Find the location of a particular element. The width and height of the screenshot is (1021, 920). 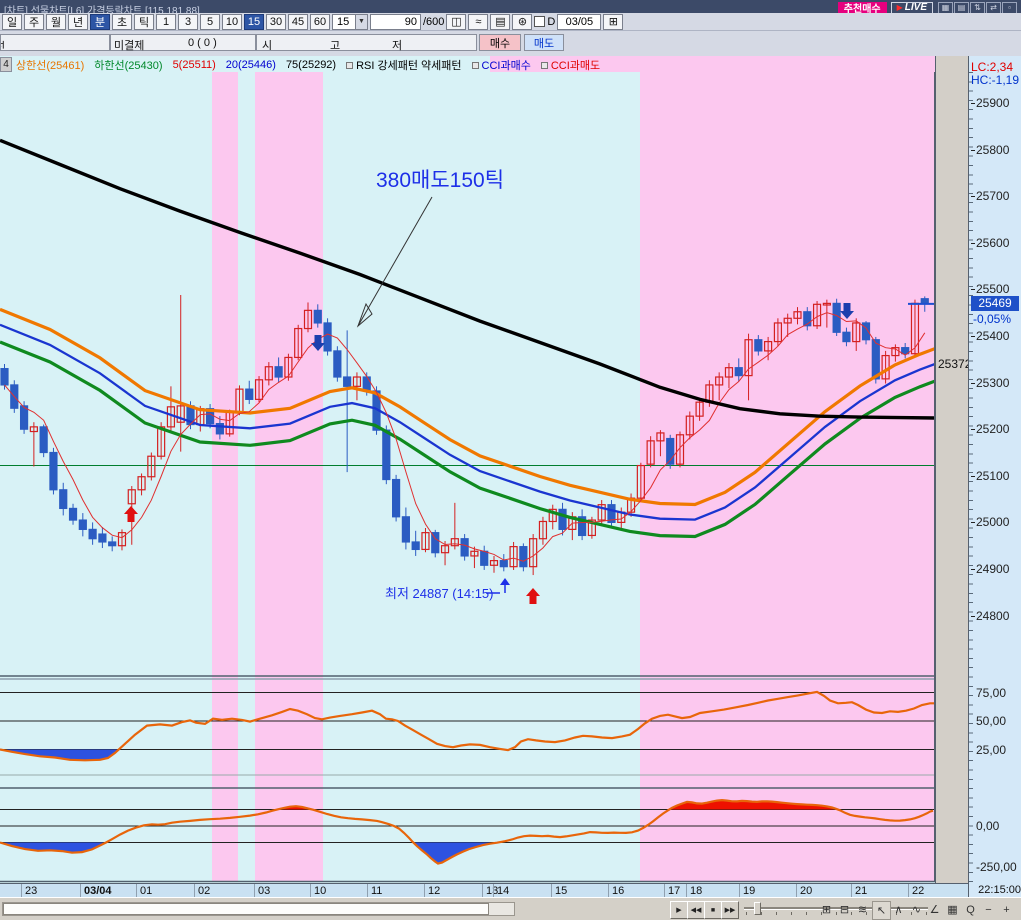

legend-session-band is located at coordinates (712, 64).